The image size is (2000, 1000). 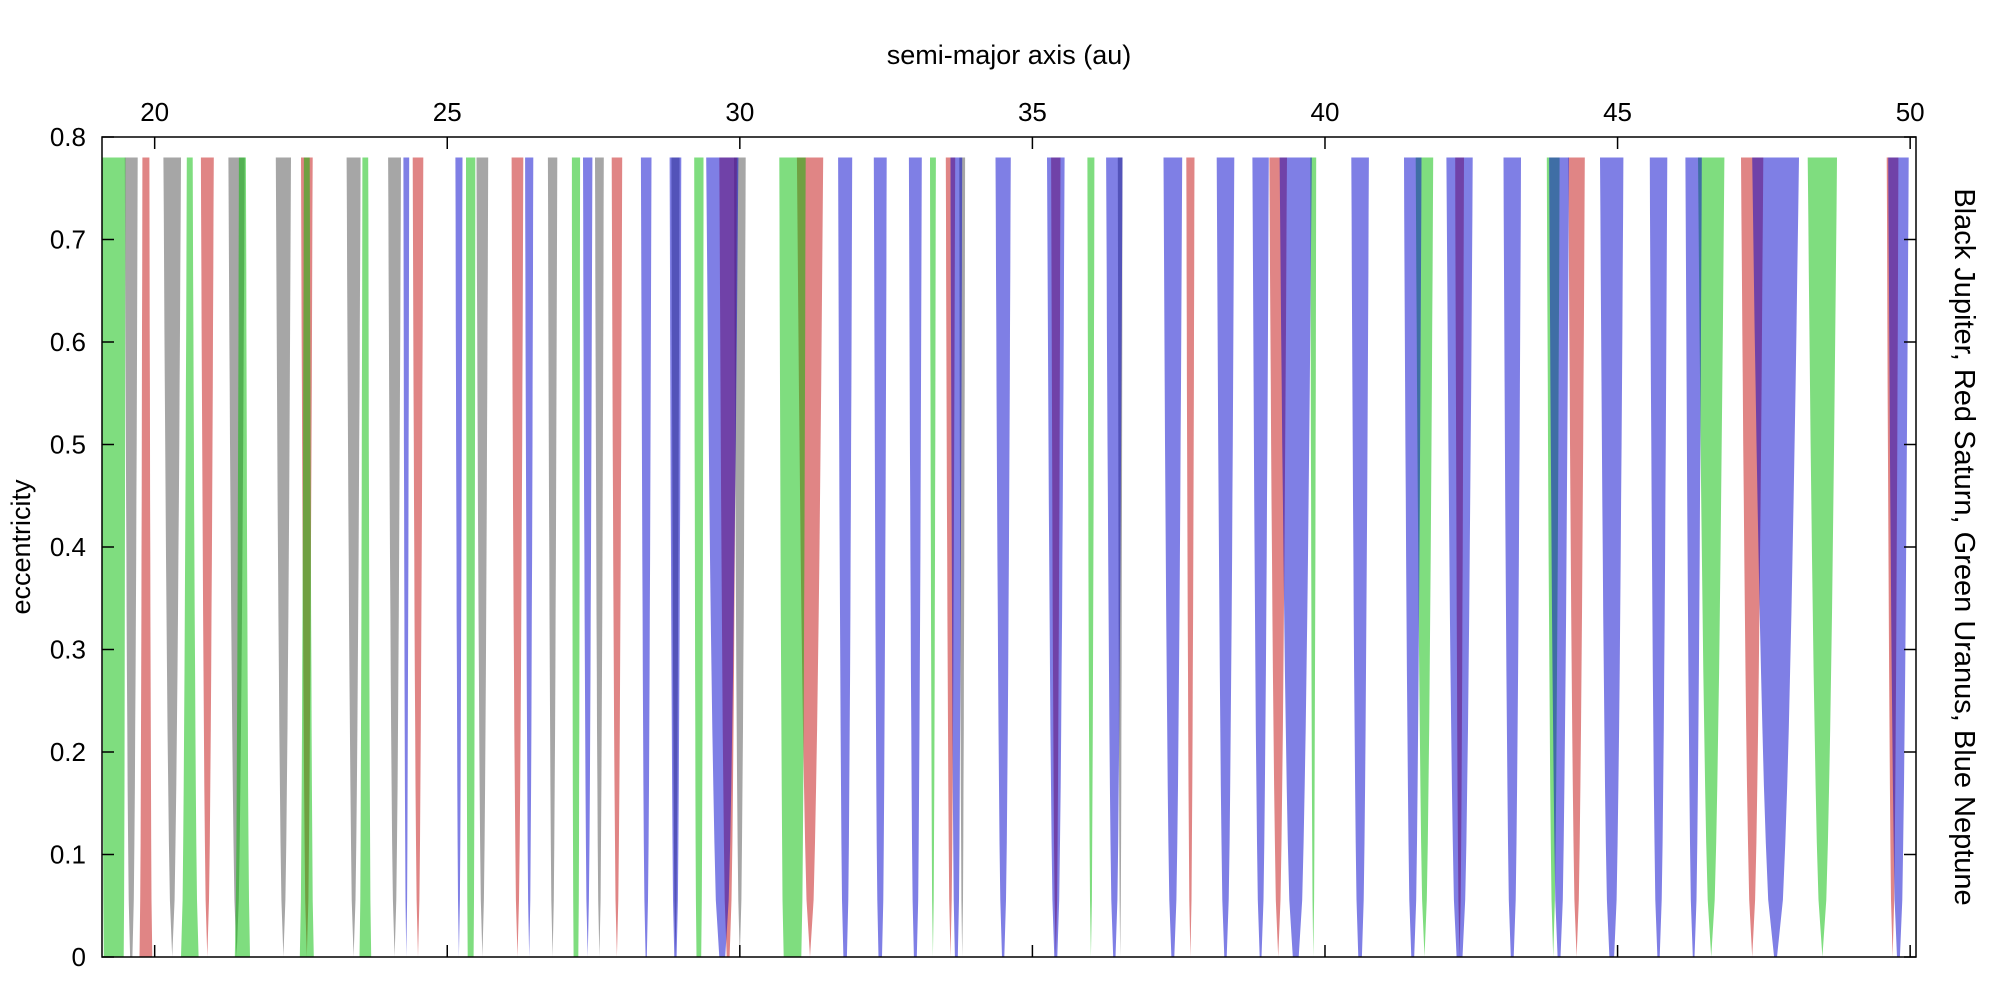 I want to click on y-tick-label: 0.3, so click(x=68, y=650).